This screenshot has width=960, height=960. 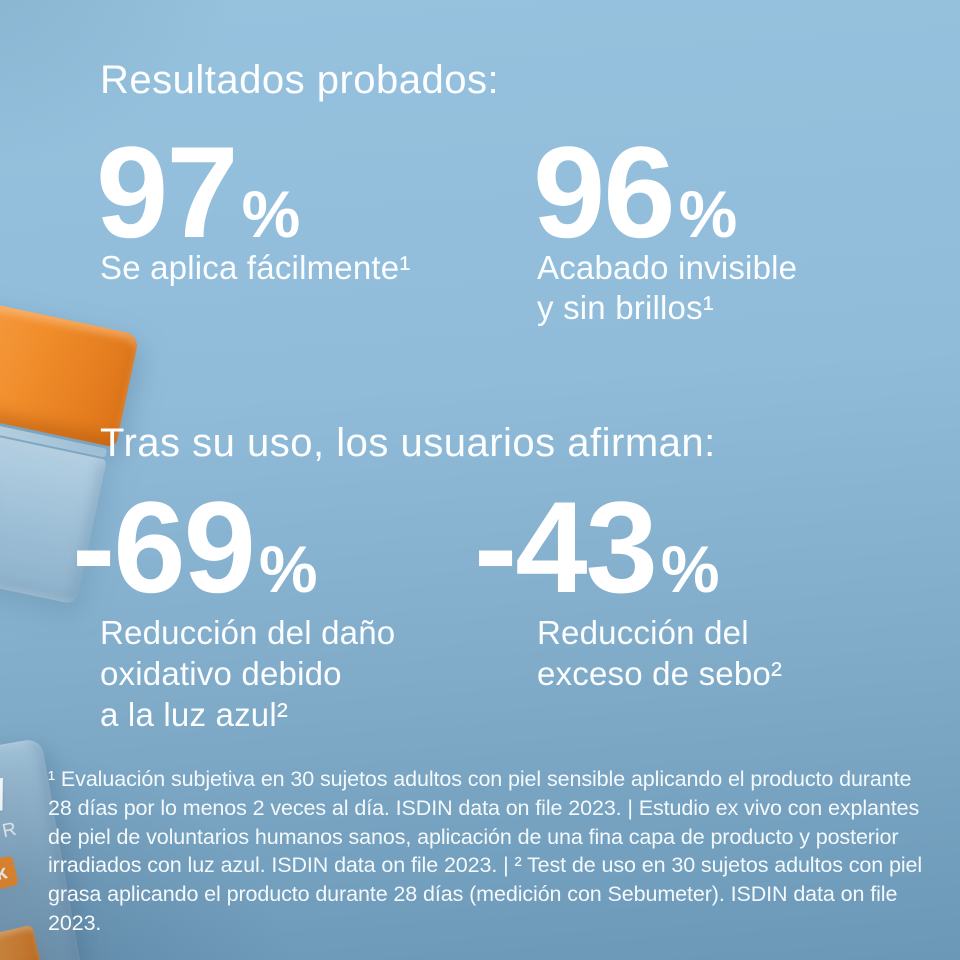 I want to click on stat-96-caption-line2: y sin brillos¹, so click(x=626, y=307).